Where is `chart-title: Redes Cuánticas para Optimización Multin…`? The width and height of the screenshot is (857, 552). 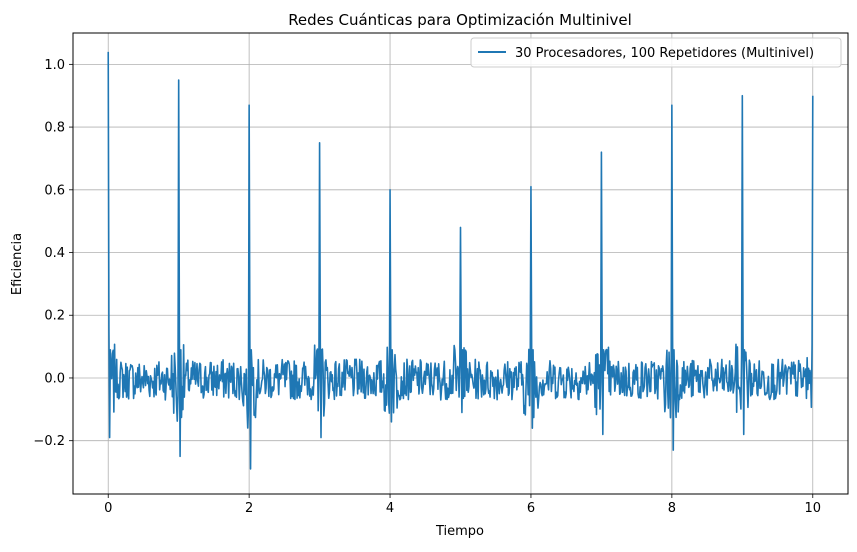
chart-title: Redes Cuánticas para Optimización Multin… is located at coordinates (460, 20).